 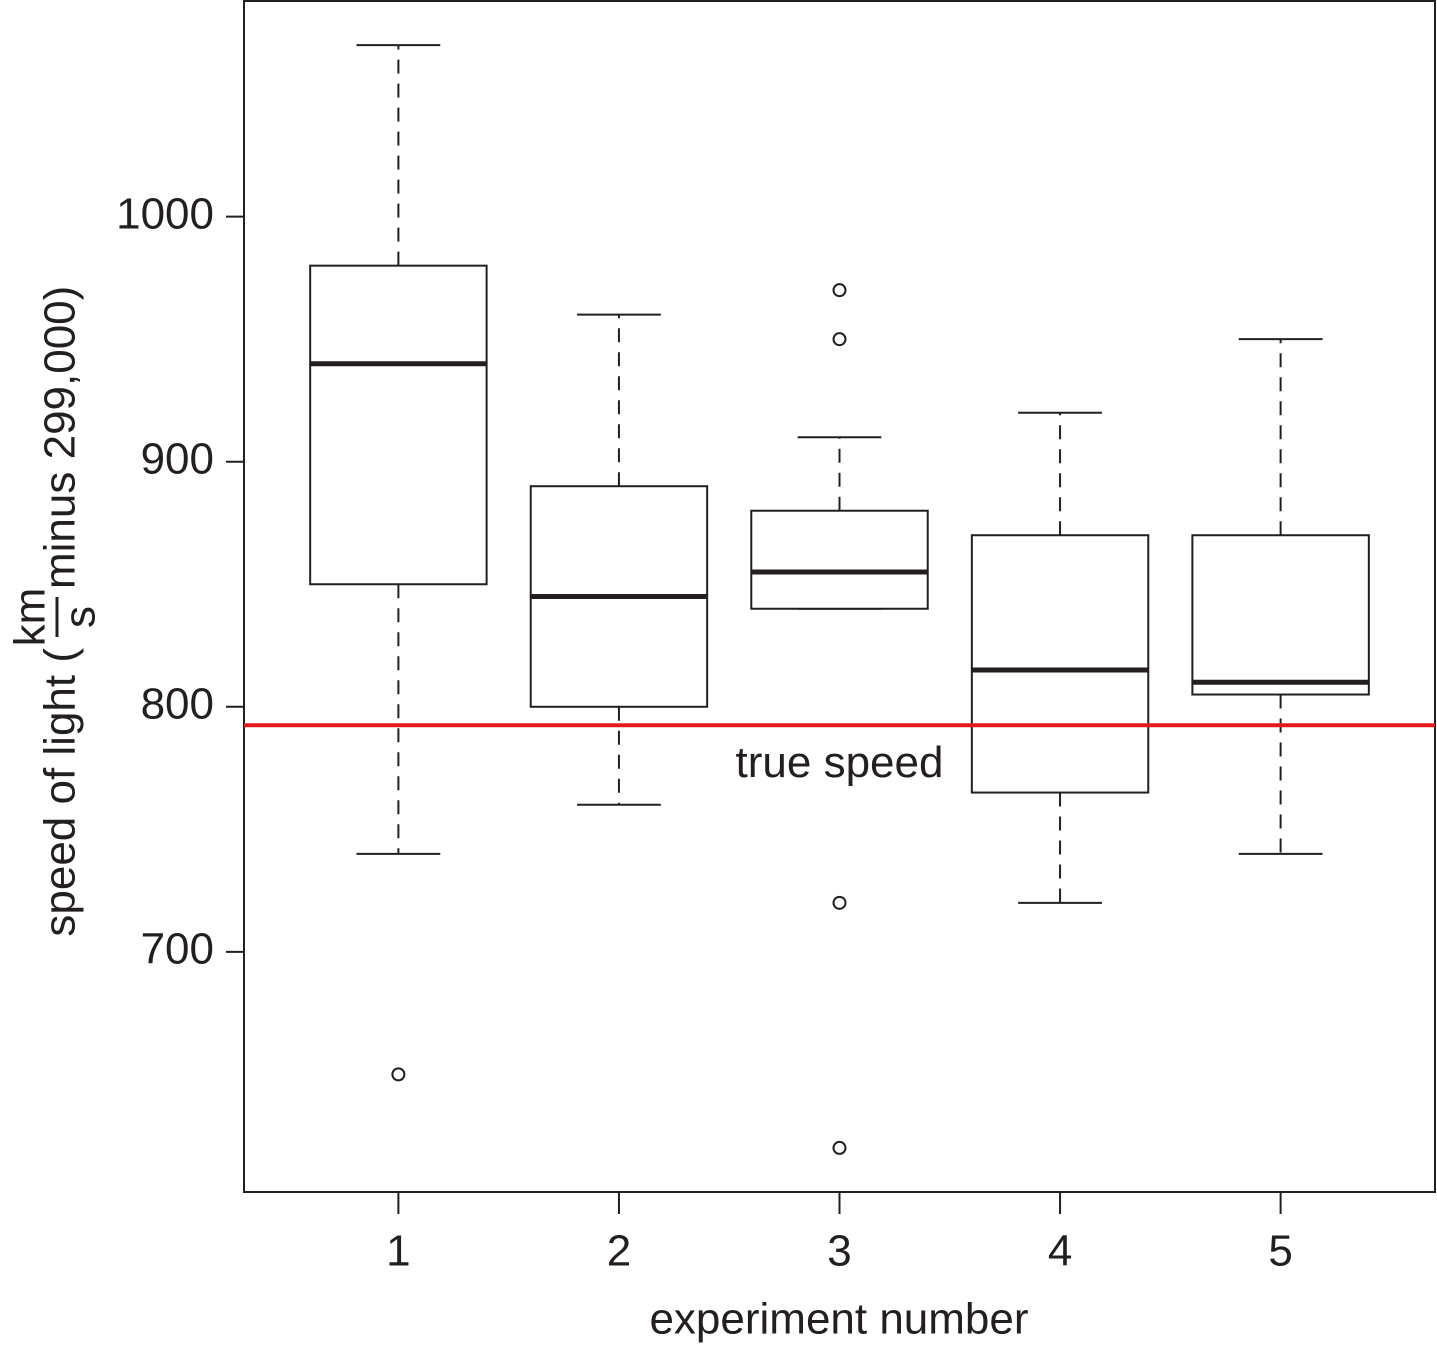 I want to click on y-label-denominator: s, so click(x=80, y=617).